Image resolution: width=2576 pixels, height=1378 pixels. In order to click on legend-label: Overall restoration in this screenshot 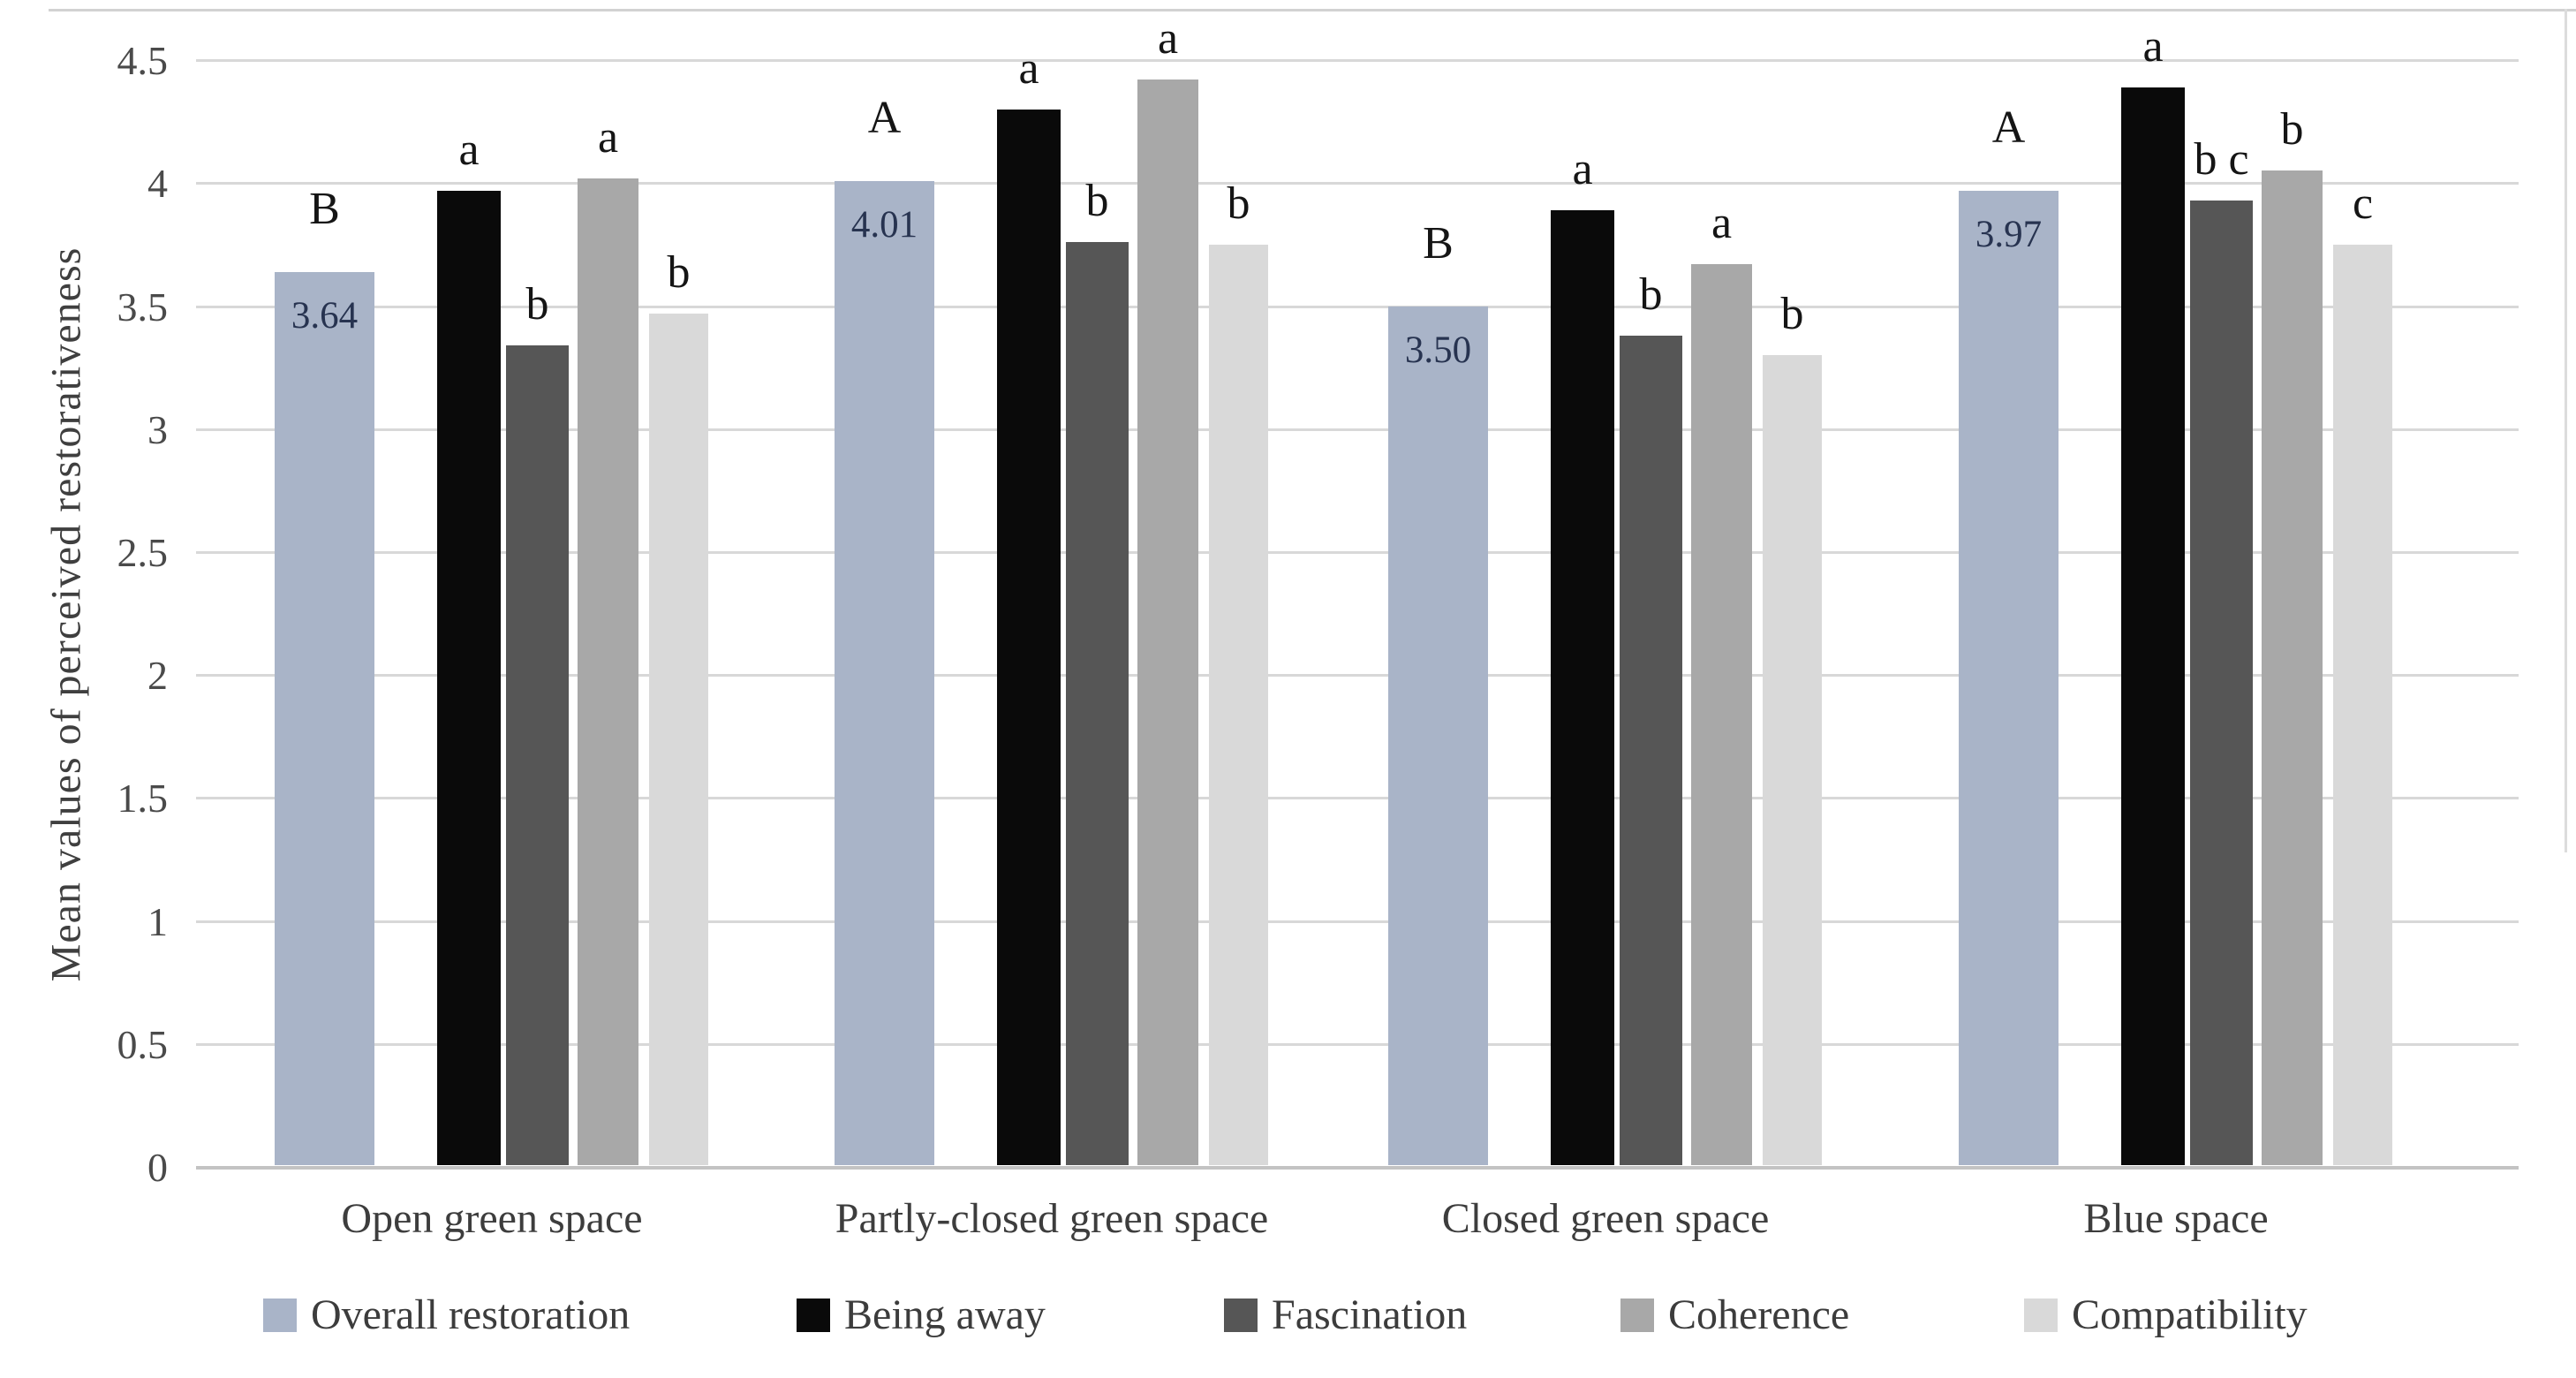, I will do `click(471, 1314)`.